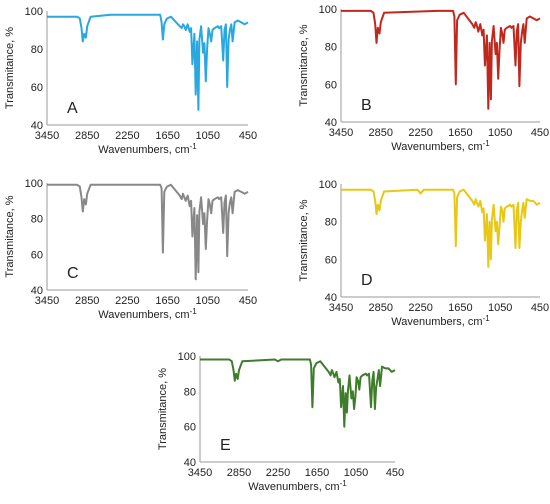 Image resolution: width=550 pixels, height=504 pixels. I want to click on panel-label: A, so click(72, 108).